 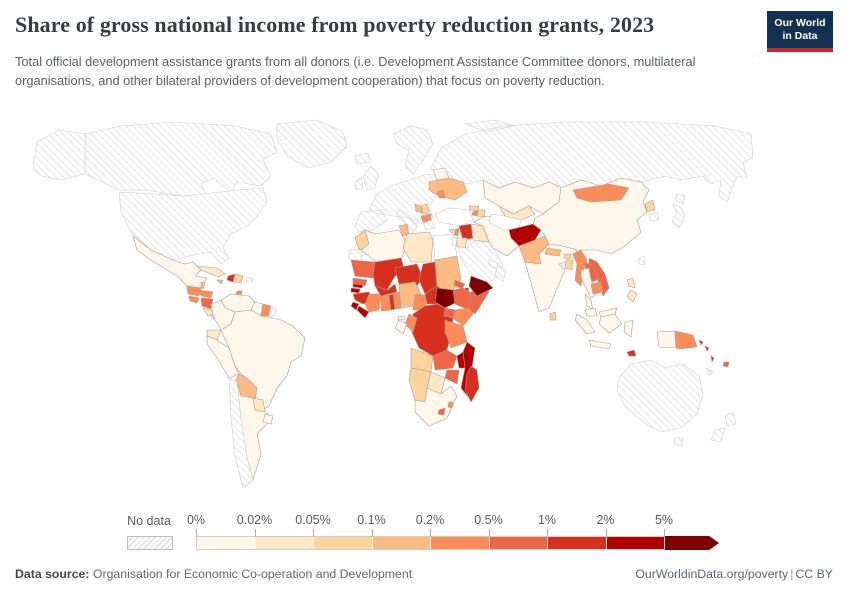 What do you see at coordinates (181, 159) in the screenshot?
I see `map-region-canada` at bounding box center [181, 159].